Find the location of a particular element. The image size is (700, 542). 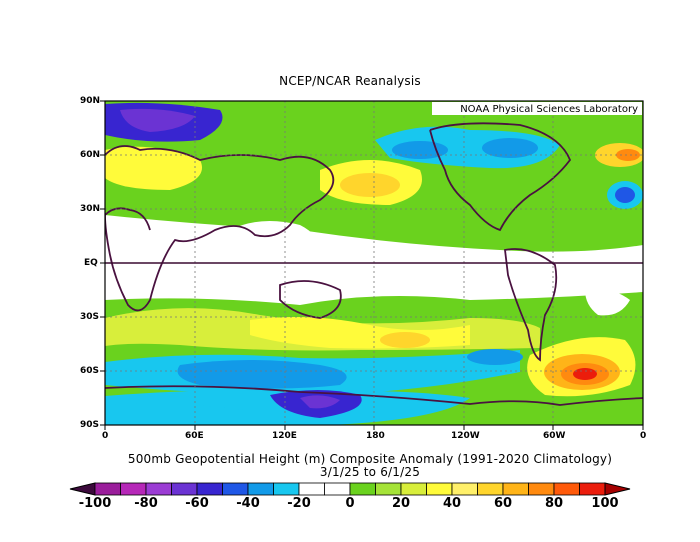

lon-label-180: 180 is located at coordinates (375, 436).